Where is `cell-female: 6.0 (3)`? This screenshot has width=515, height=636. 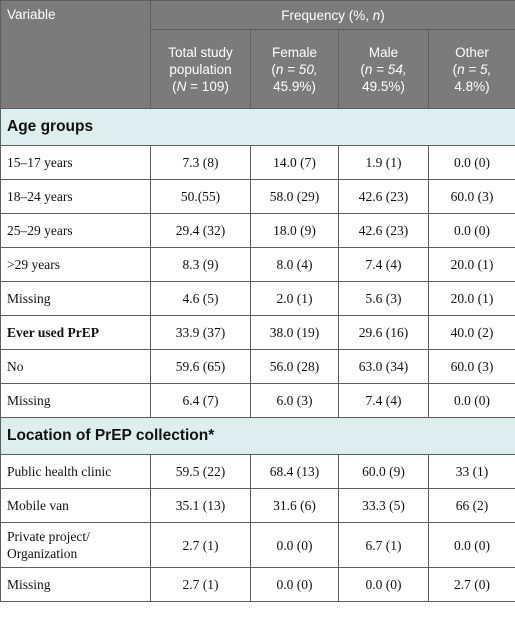
cell-female: 6.0 (3) is located at coordinates (294, 400).